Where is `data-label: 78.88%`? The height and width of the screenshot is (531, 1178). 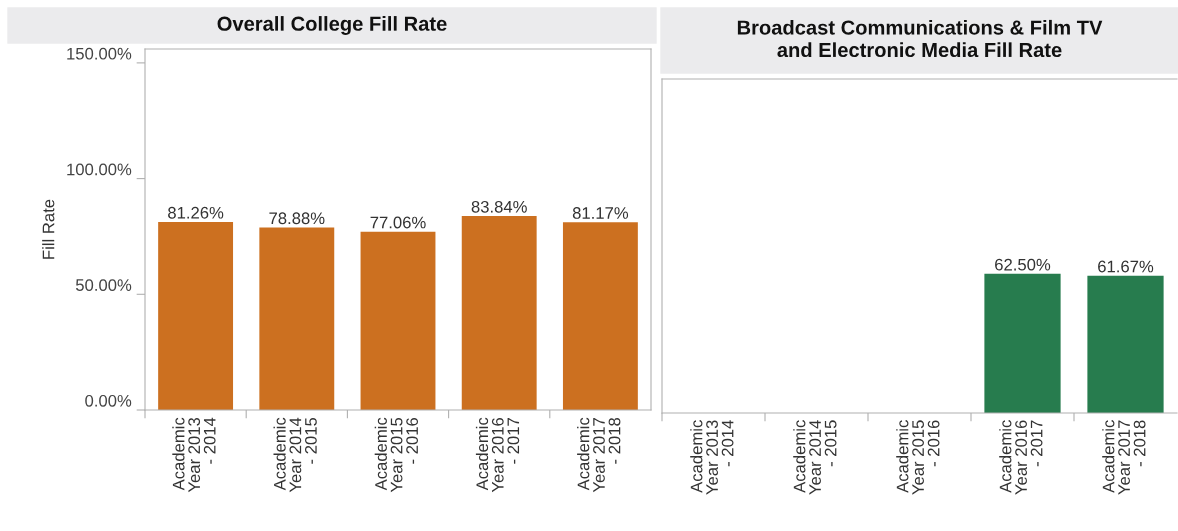
data-label: 78.88% is located at coordinates (297, 218).